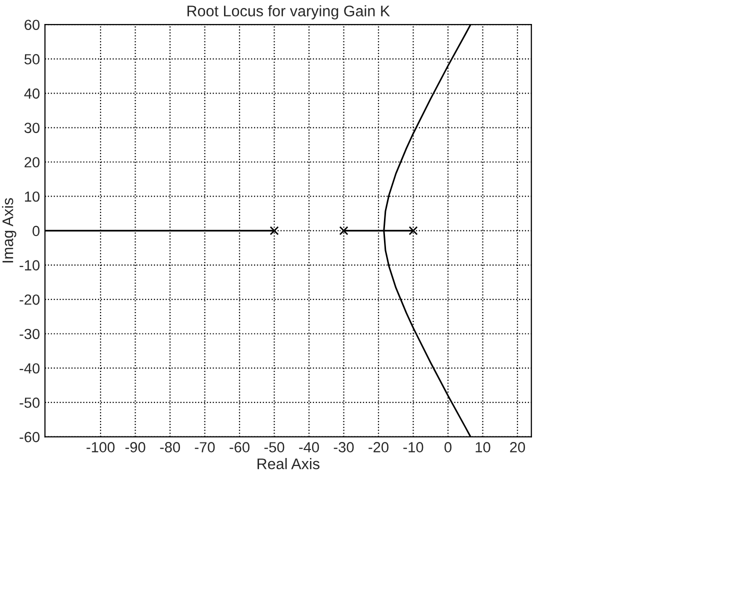  I want to click on x-tick-label: -100, so click(100, 447).